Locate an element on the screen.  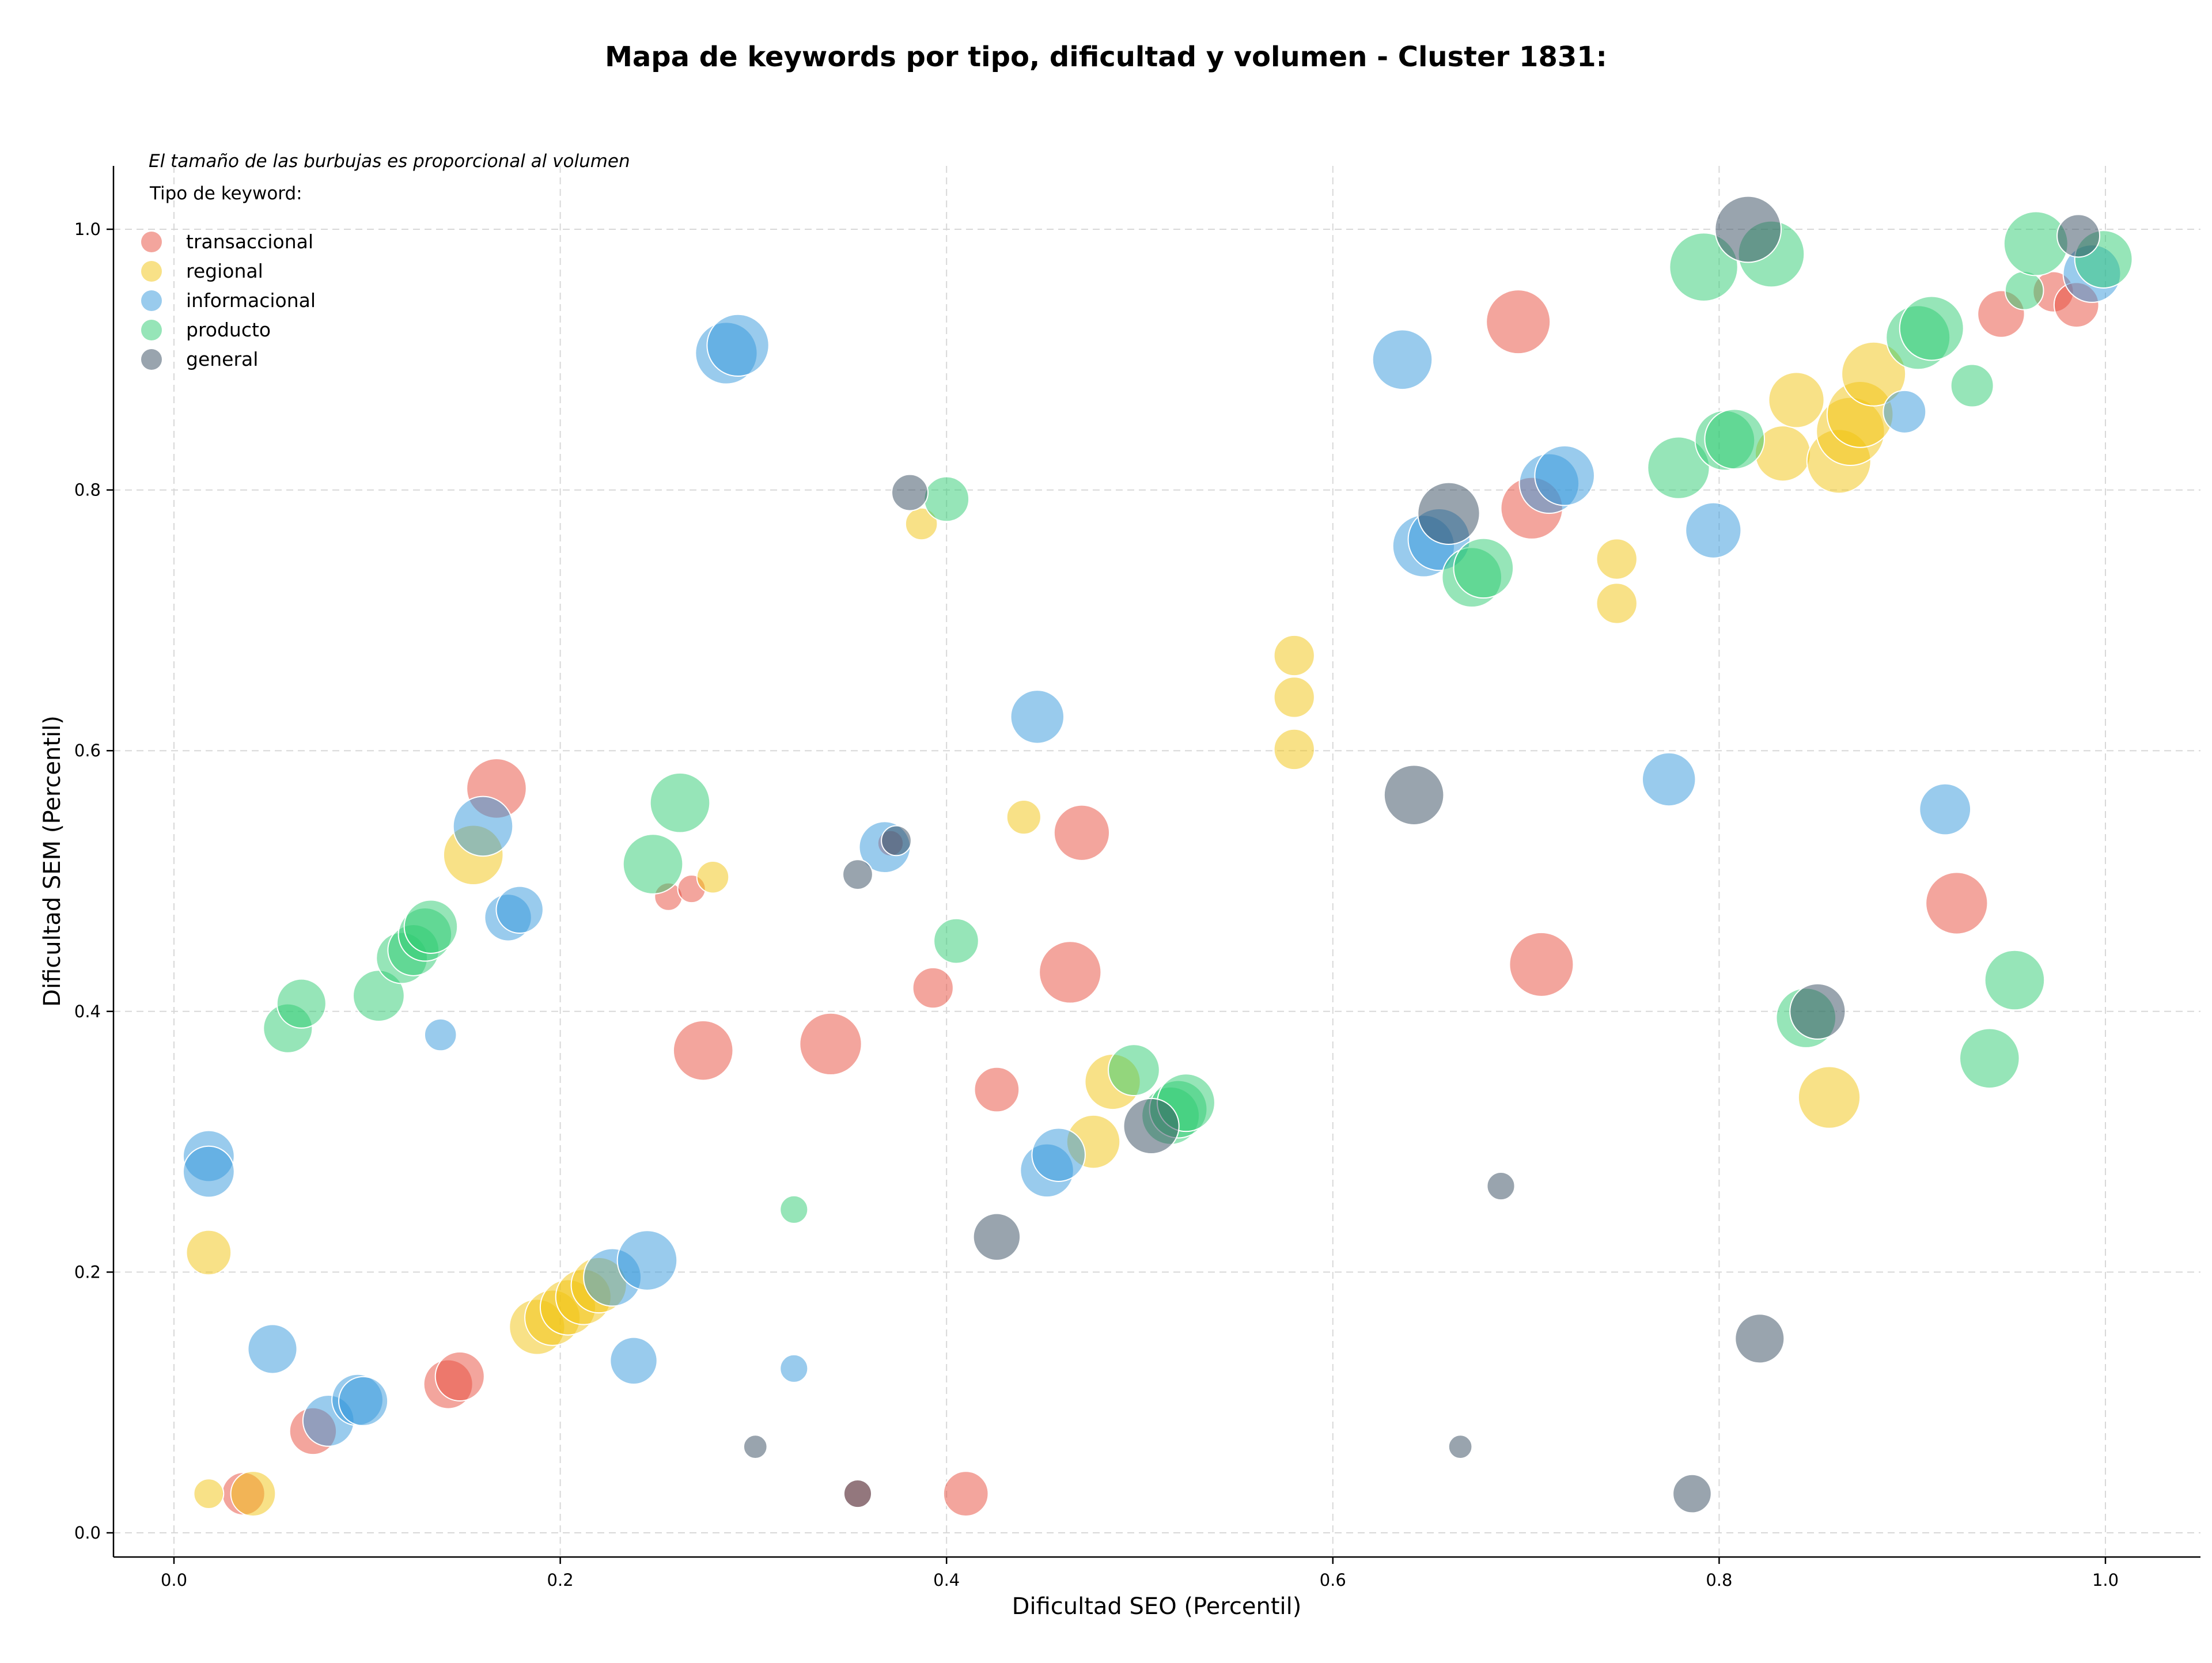
legend-marker-informacional is located at coordinates (151, 300).